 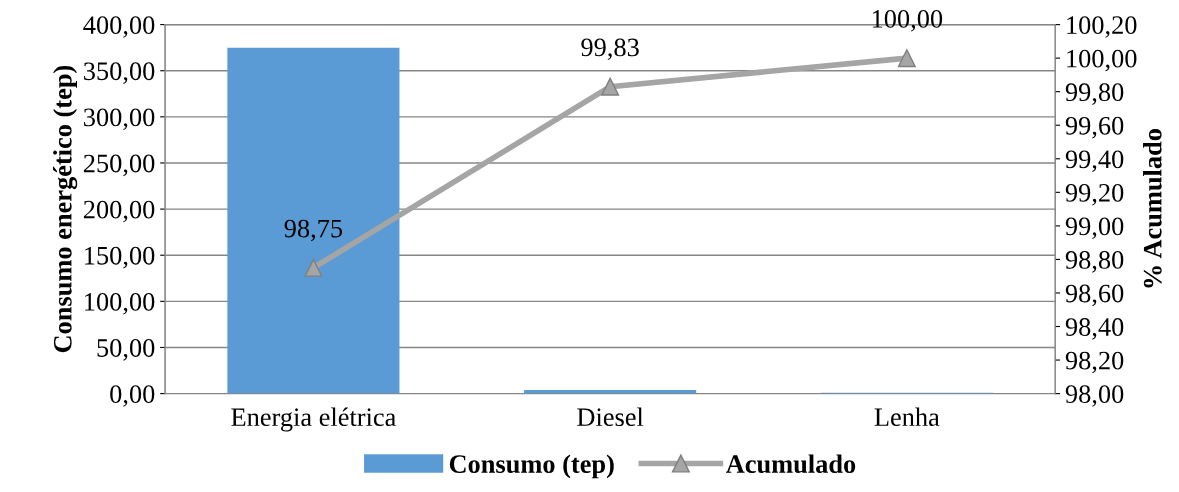 What do you see at coordinates (1094, 396) in the screenshot?
I see `y2-tick-label: 98,00` at bounding box center [1094, 396].